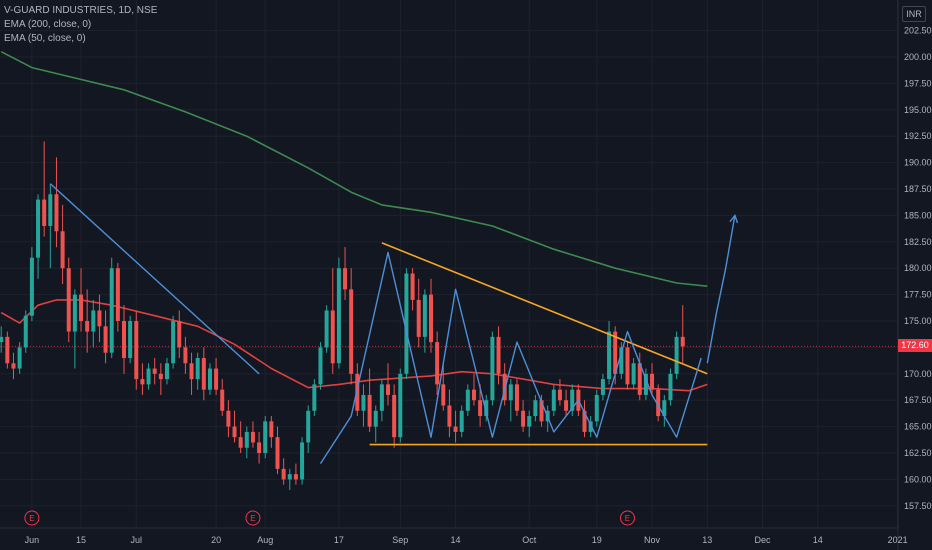 The width and height of the screenshot is (932, 550). What do you see at coordinates (918, 506) in the screenshot?
I see `y-tick-label: 157.50` at bounding box center [918, 506].